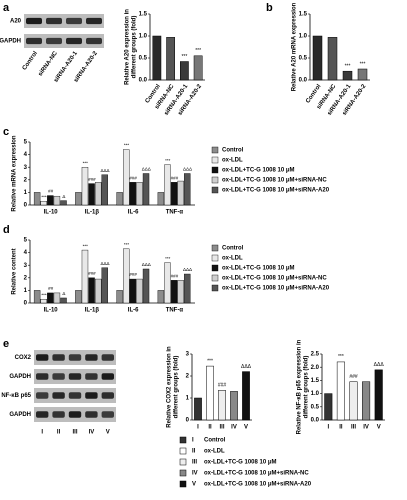 This screenshot has width=407, height=500. What do you see at coordinates (30, 60) in the screenshot?
I see `blot-lane-label: Control` at bounding box center [30, 60].